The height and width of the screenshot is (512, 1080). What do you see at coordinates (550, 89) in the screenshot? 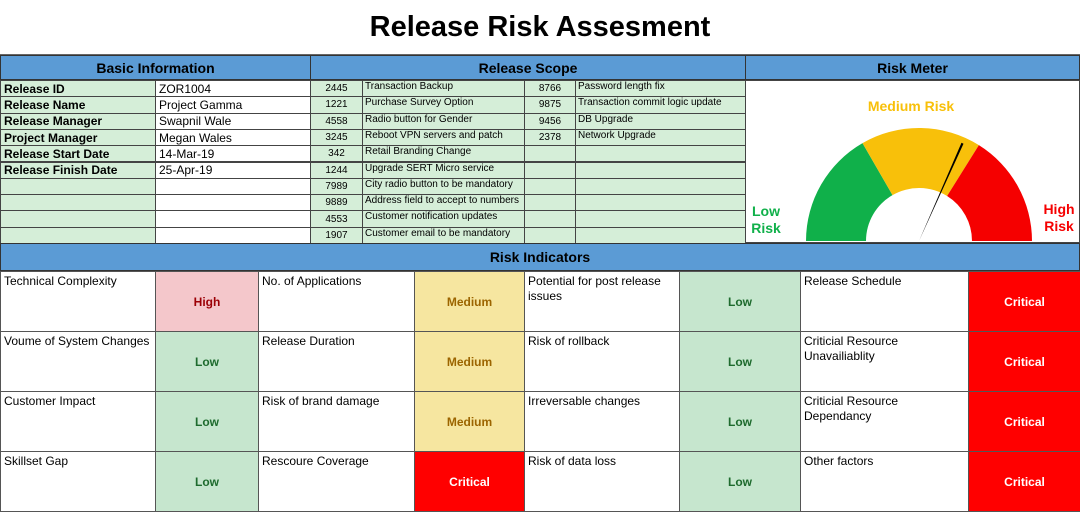
I see `scope-id: 8766` at bounding box center [550, 89].